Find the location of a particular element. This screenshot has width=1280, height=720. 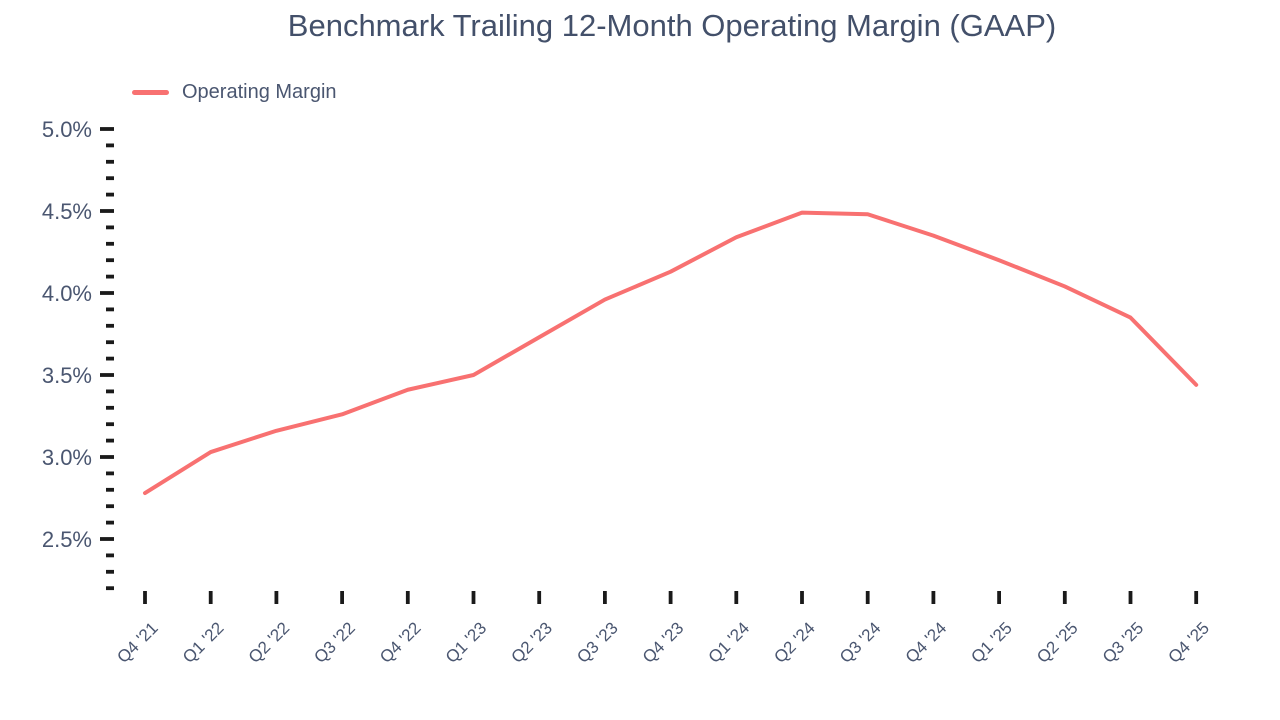

x-axis-tick-label: Q4 '25 is located at coordinates (1189, 642).